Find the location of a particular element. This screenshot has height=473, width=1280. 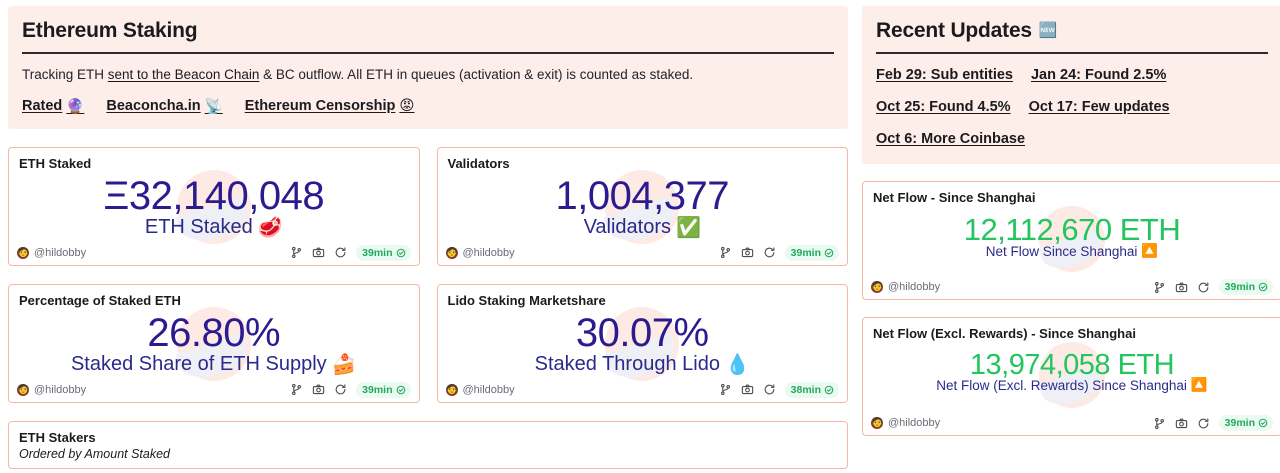

metric-value: 12,112,670 ETH is located at coordinates (1072, 229).